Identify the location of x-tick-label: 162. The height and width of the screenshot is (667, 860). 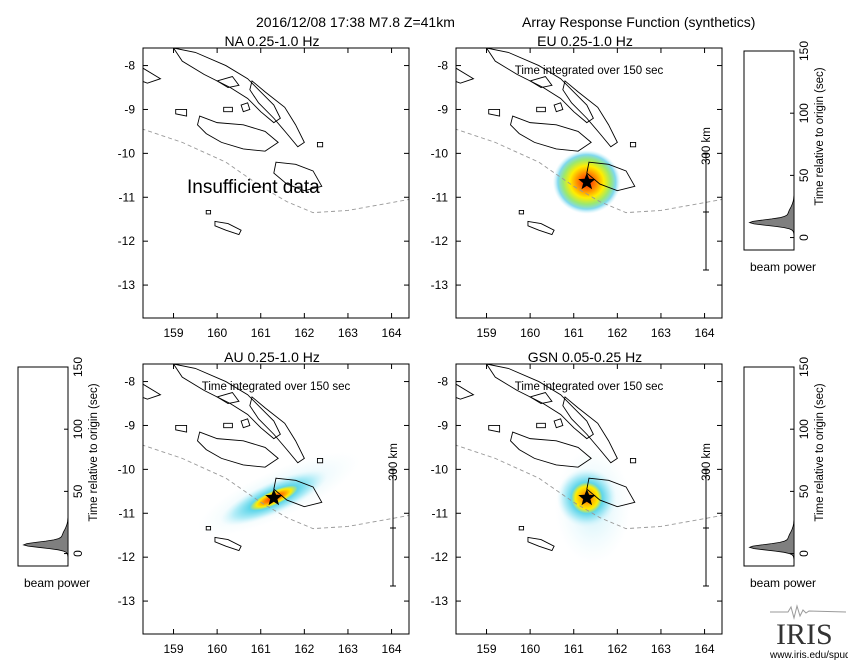
(304, 649).